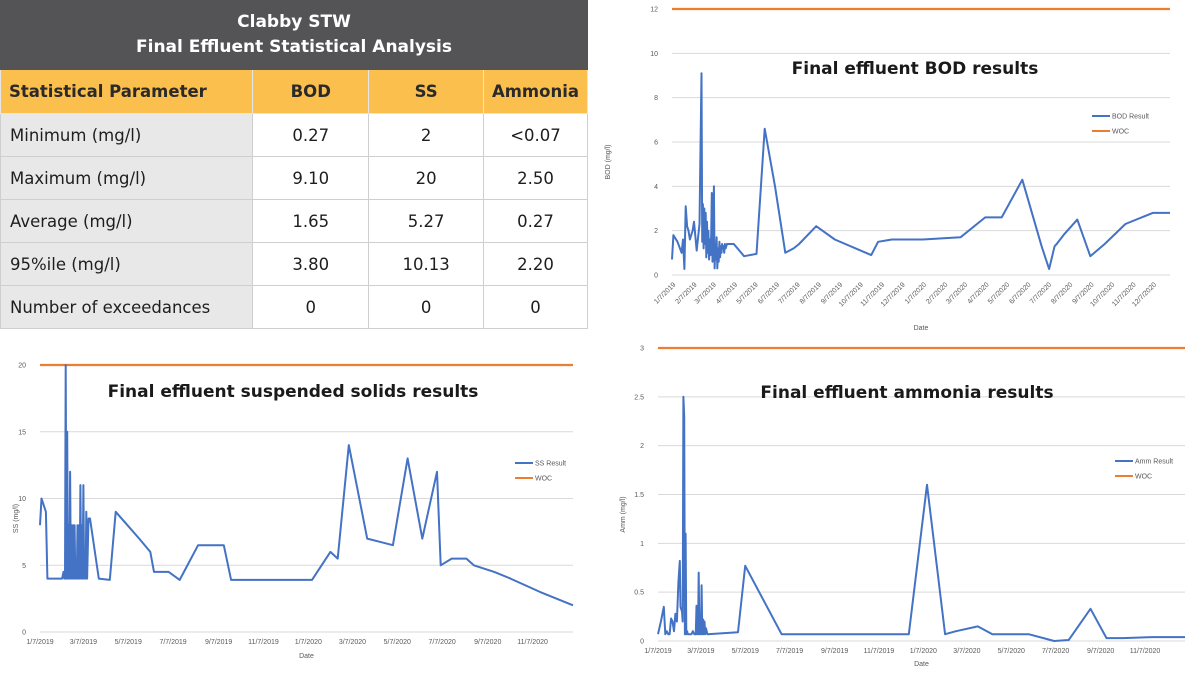 This screenshot has width=1200, height=675. I want to click on y-tick-label: 2.5, so click(639, 397).